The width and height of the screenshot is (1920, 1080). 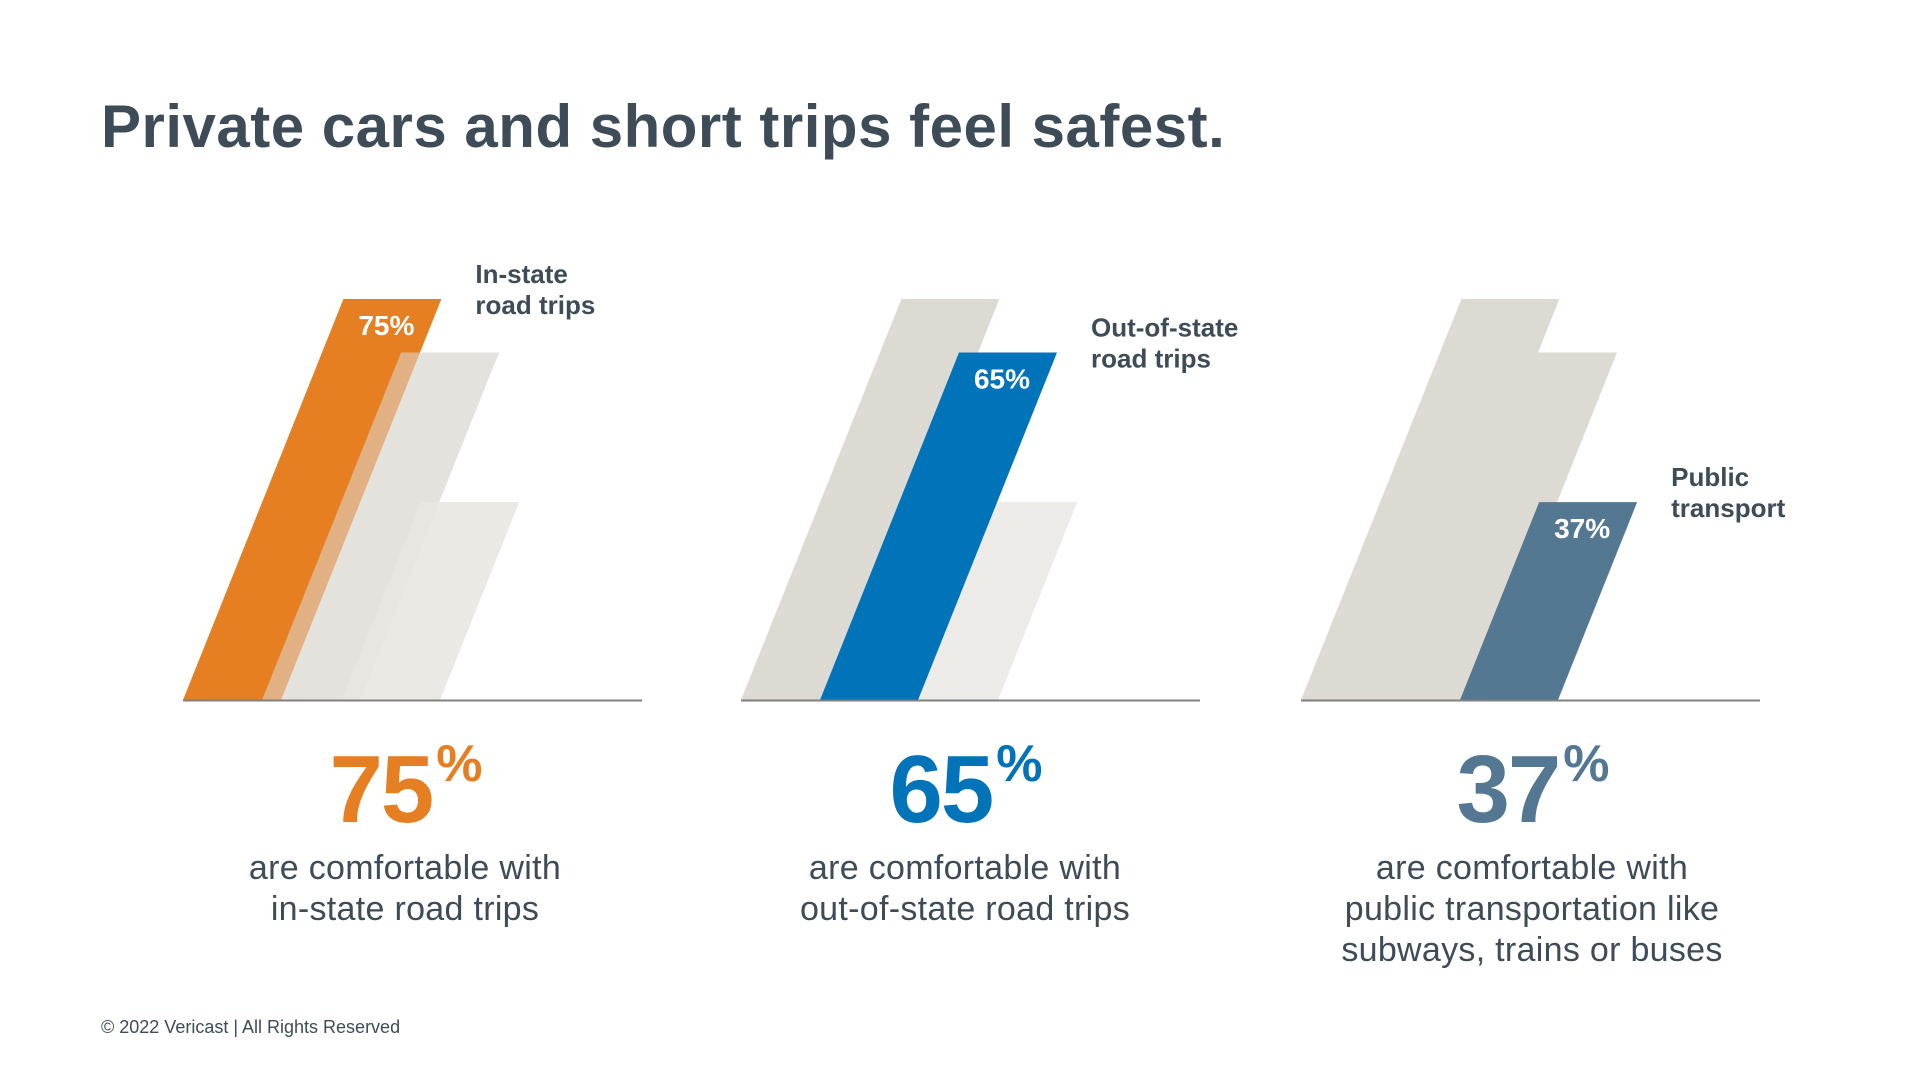 What do you see at coordinates (1710, 477) in the screenshot?
I see `category-label: Public` at bounding box center [1710, 477].